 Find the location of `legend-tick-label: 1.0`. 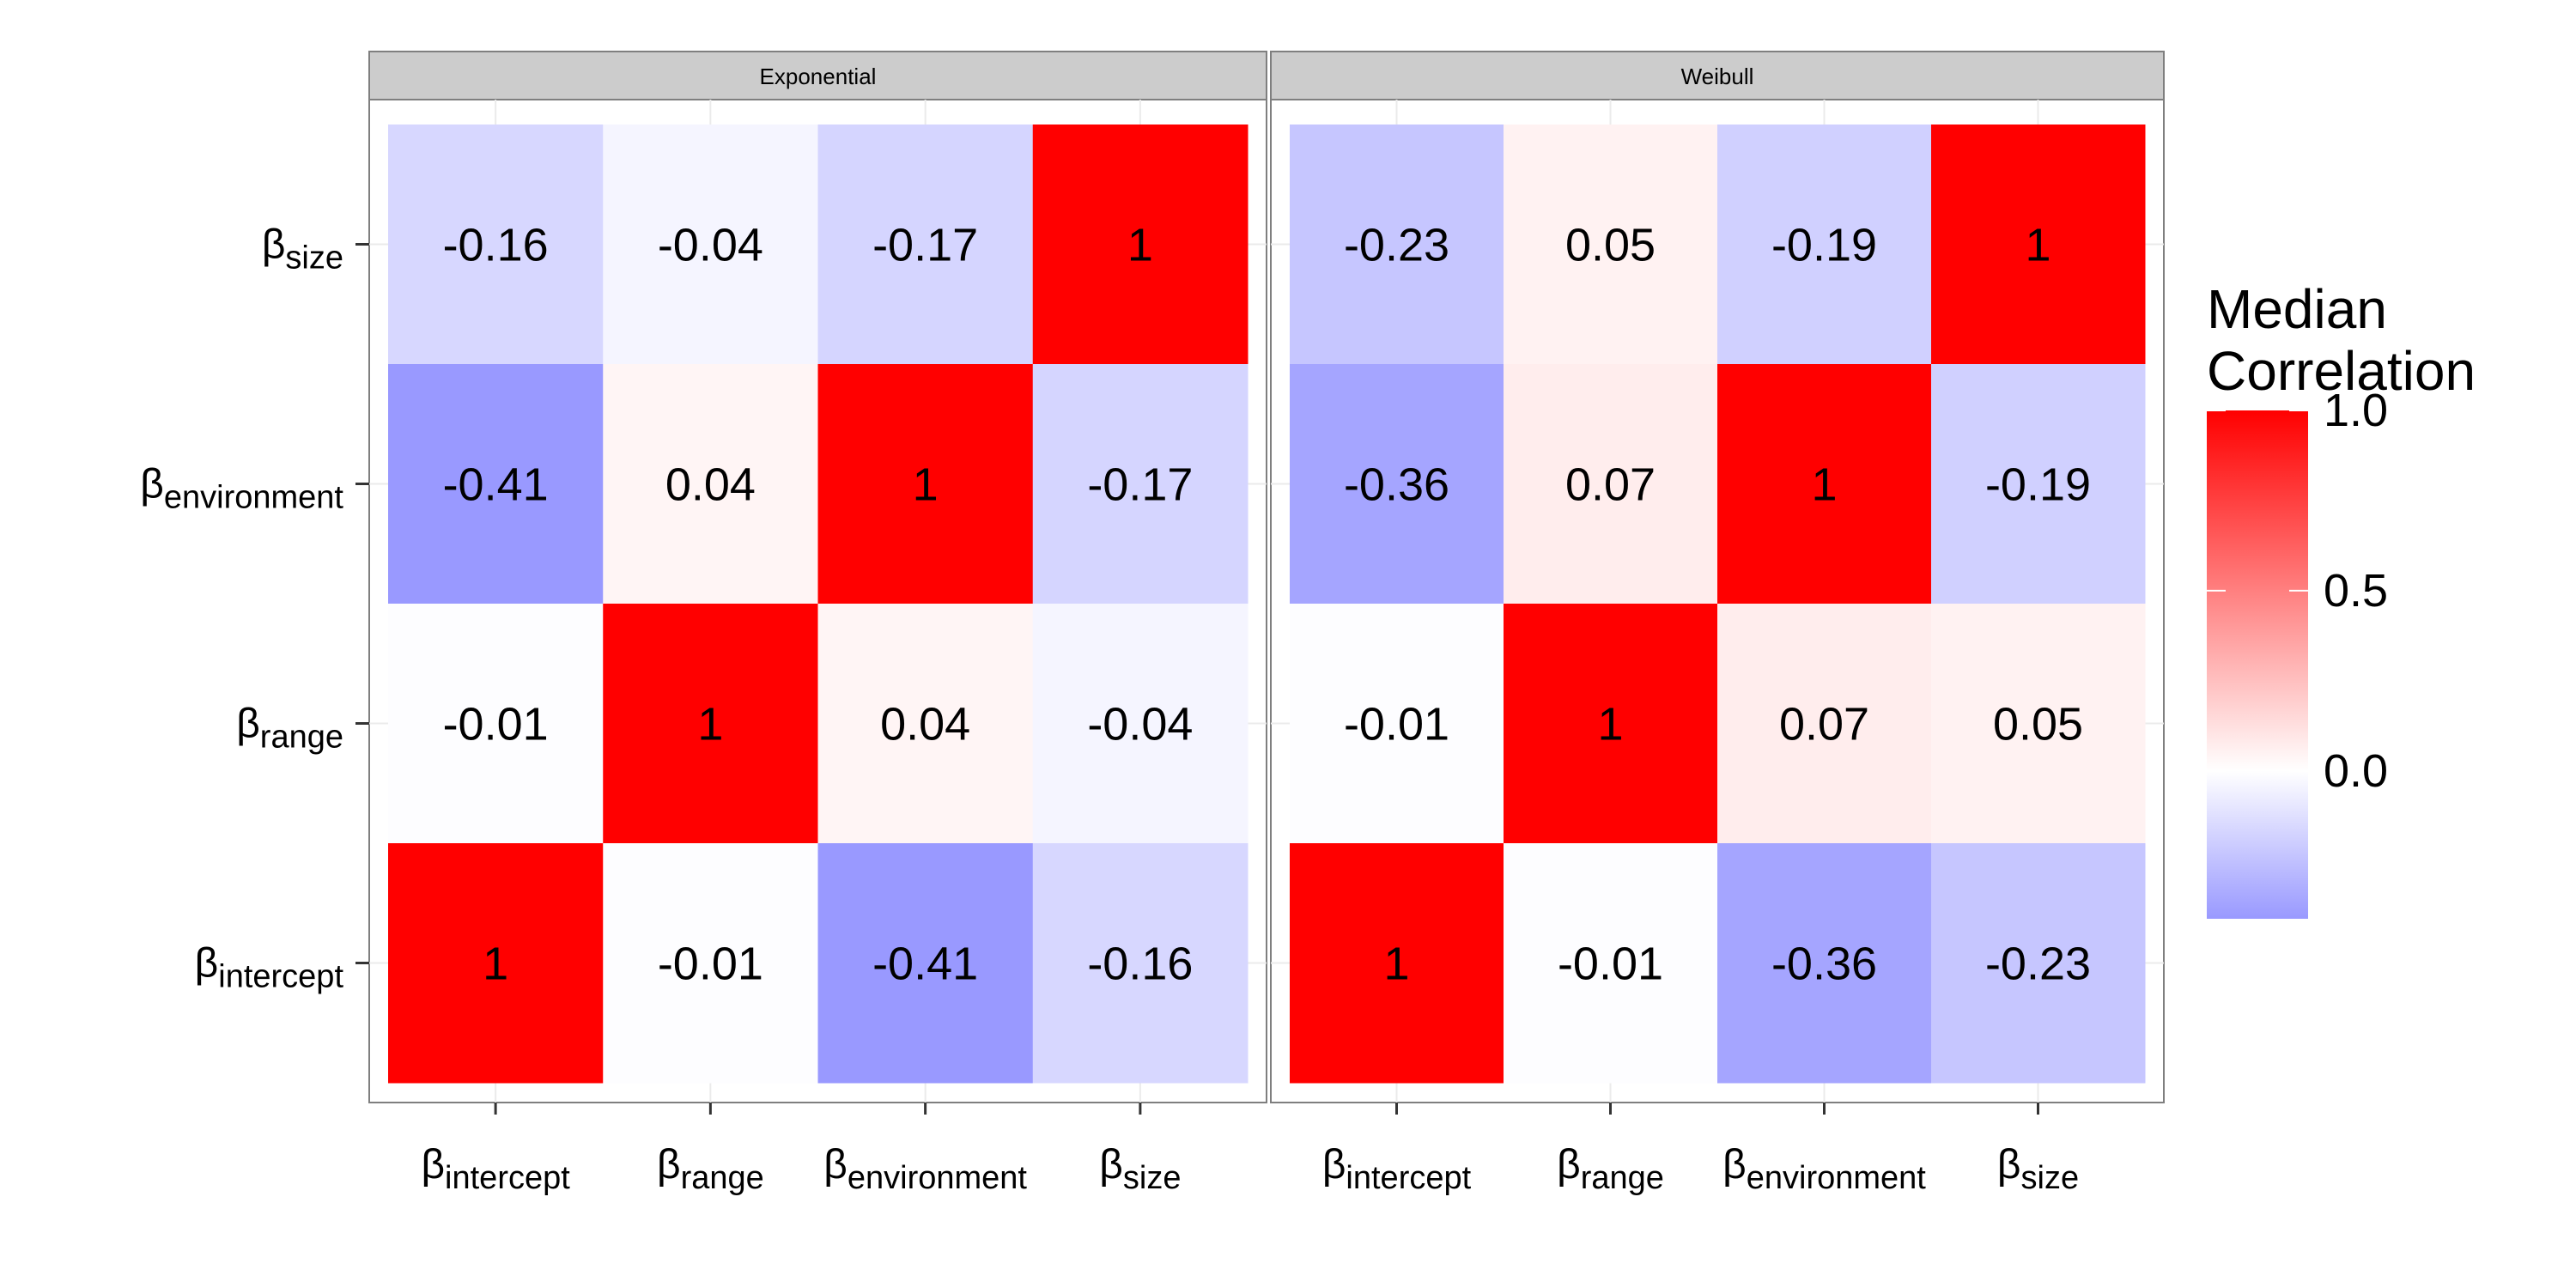

legend-tick-label: 1.0 is located at coordinates (2356, 410).